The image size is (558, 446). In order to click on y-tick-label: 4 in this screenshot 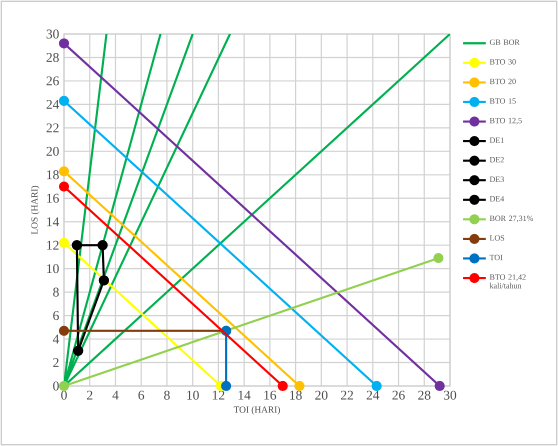, I will do `click(56, 339)`.